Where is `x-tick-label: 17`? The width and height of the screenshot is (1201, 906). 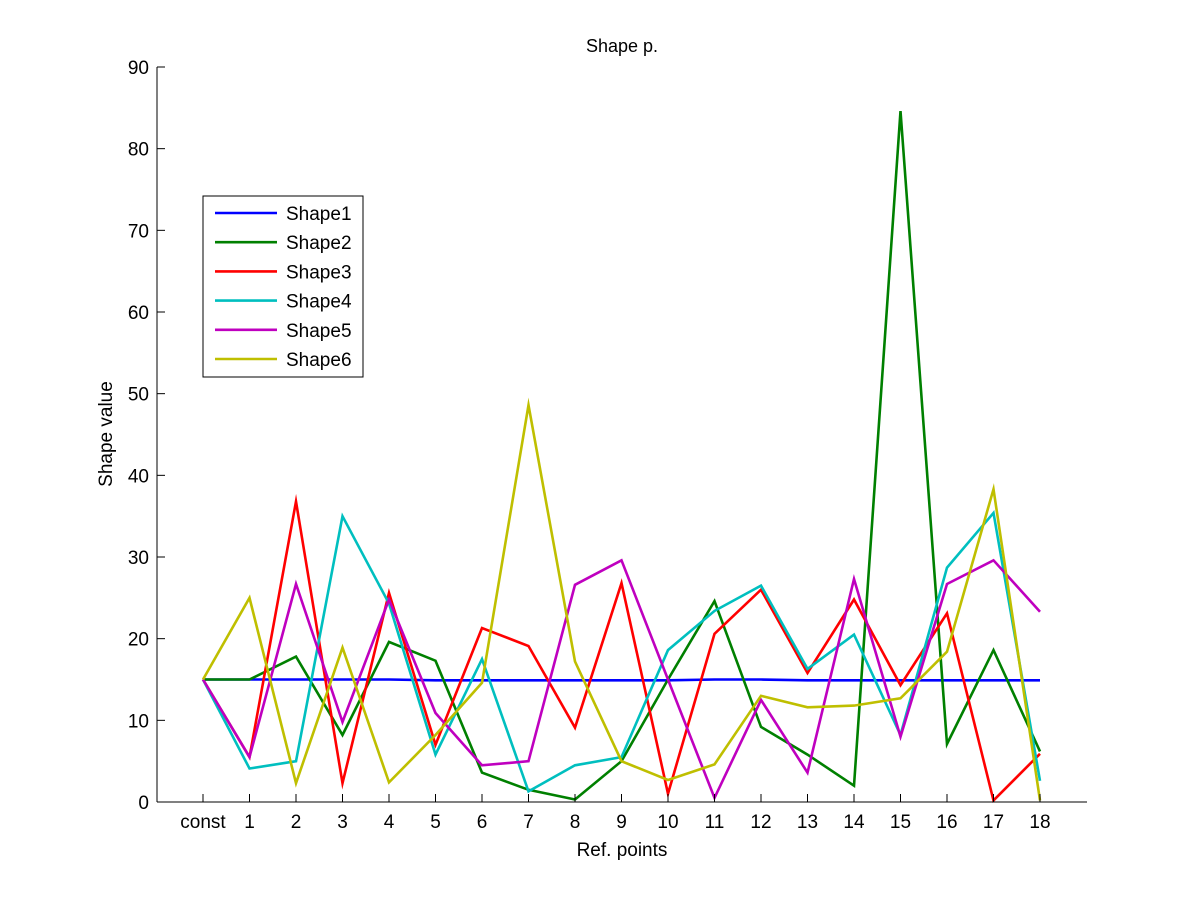 x-tick-label: 17 is located at coordinates (993, 822).